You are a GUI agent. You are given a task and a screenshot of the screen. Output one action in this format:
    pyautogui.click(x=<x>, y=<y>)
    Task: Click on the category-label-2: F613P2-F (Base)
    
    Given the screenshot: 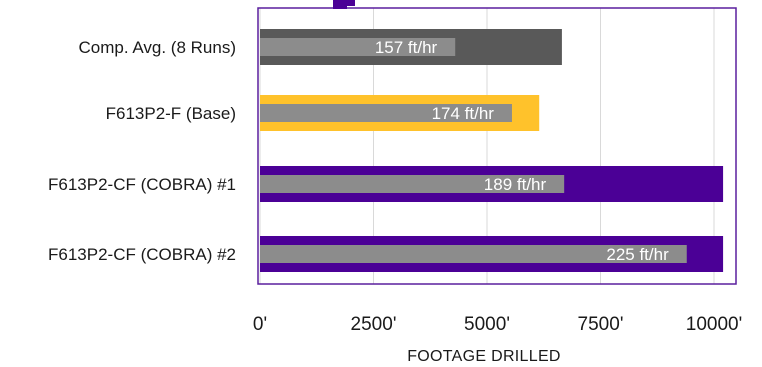 What is the action you would take?
    pyautogui.click(x=171, y=113)
    